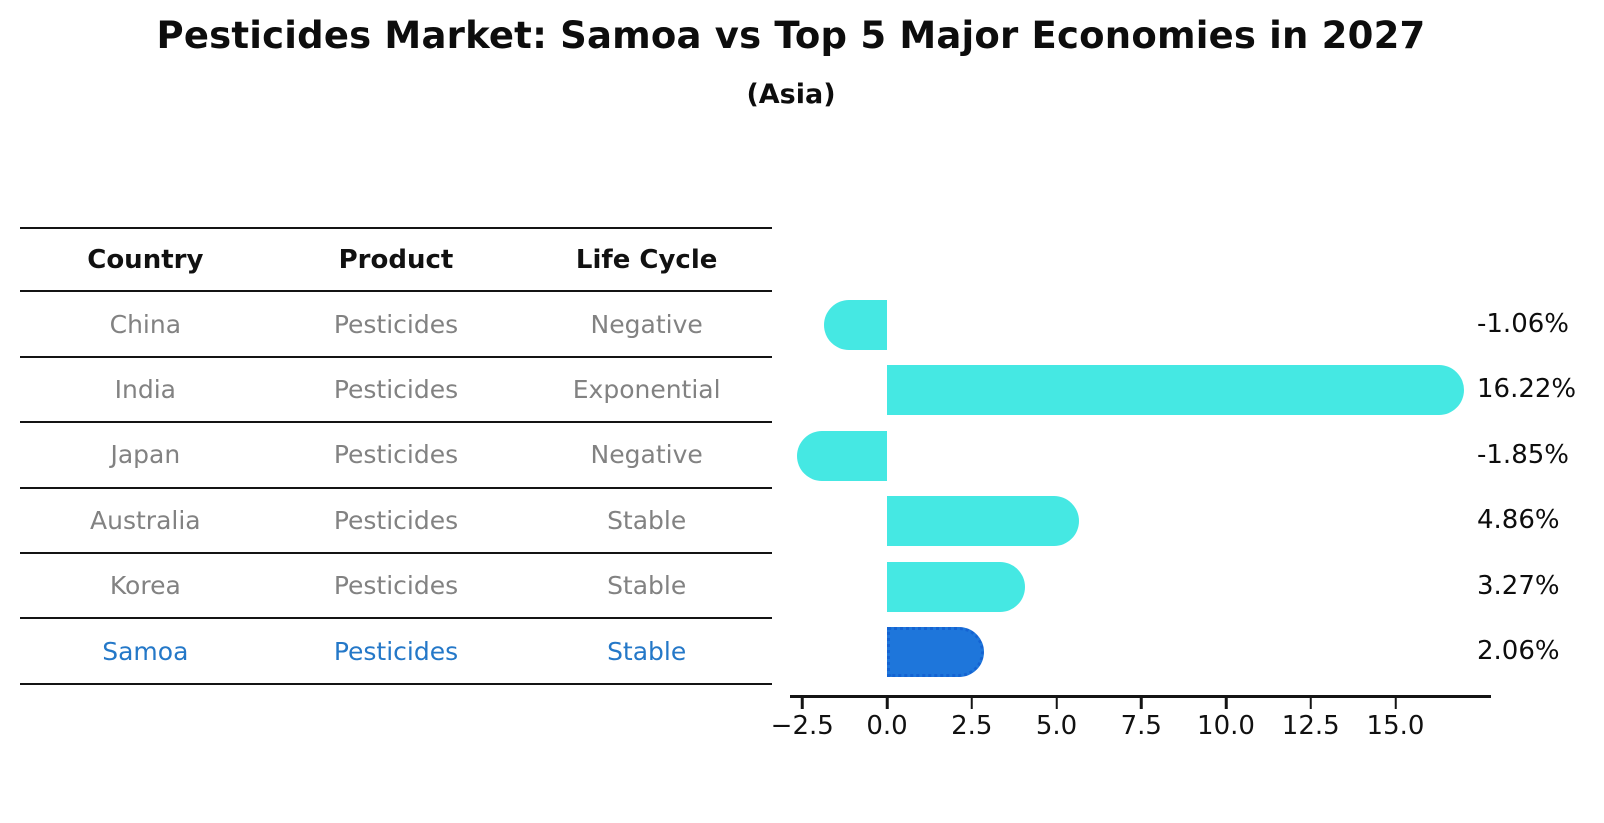  I want to click on cell-country: Japan, so click(145, 455).